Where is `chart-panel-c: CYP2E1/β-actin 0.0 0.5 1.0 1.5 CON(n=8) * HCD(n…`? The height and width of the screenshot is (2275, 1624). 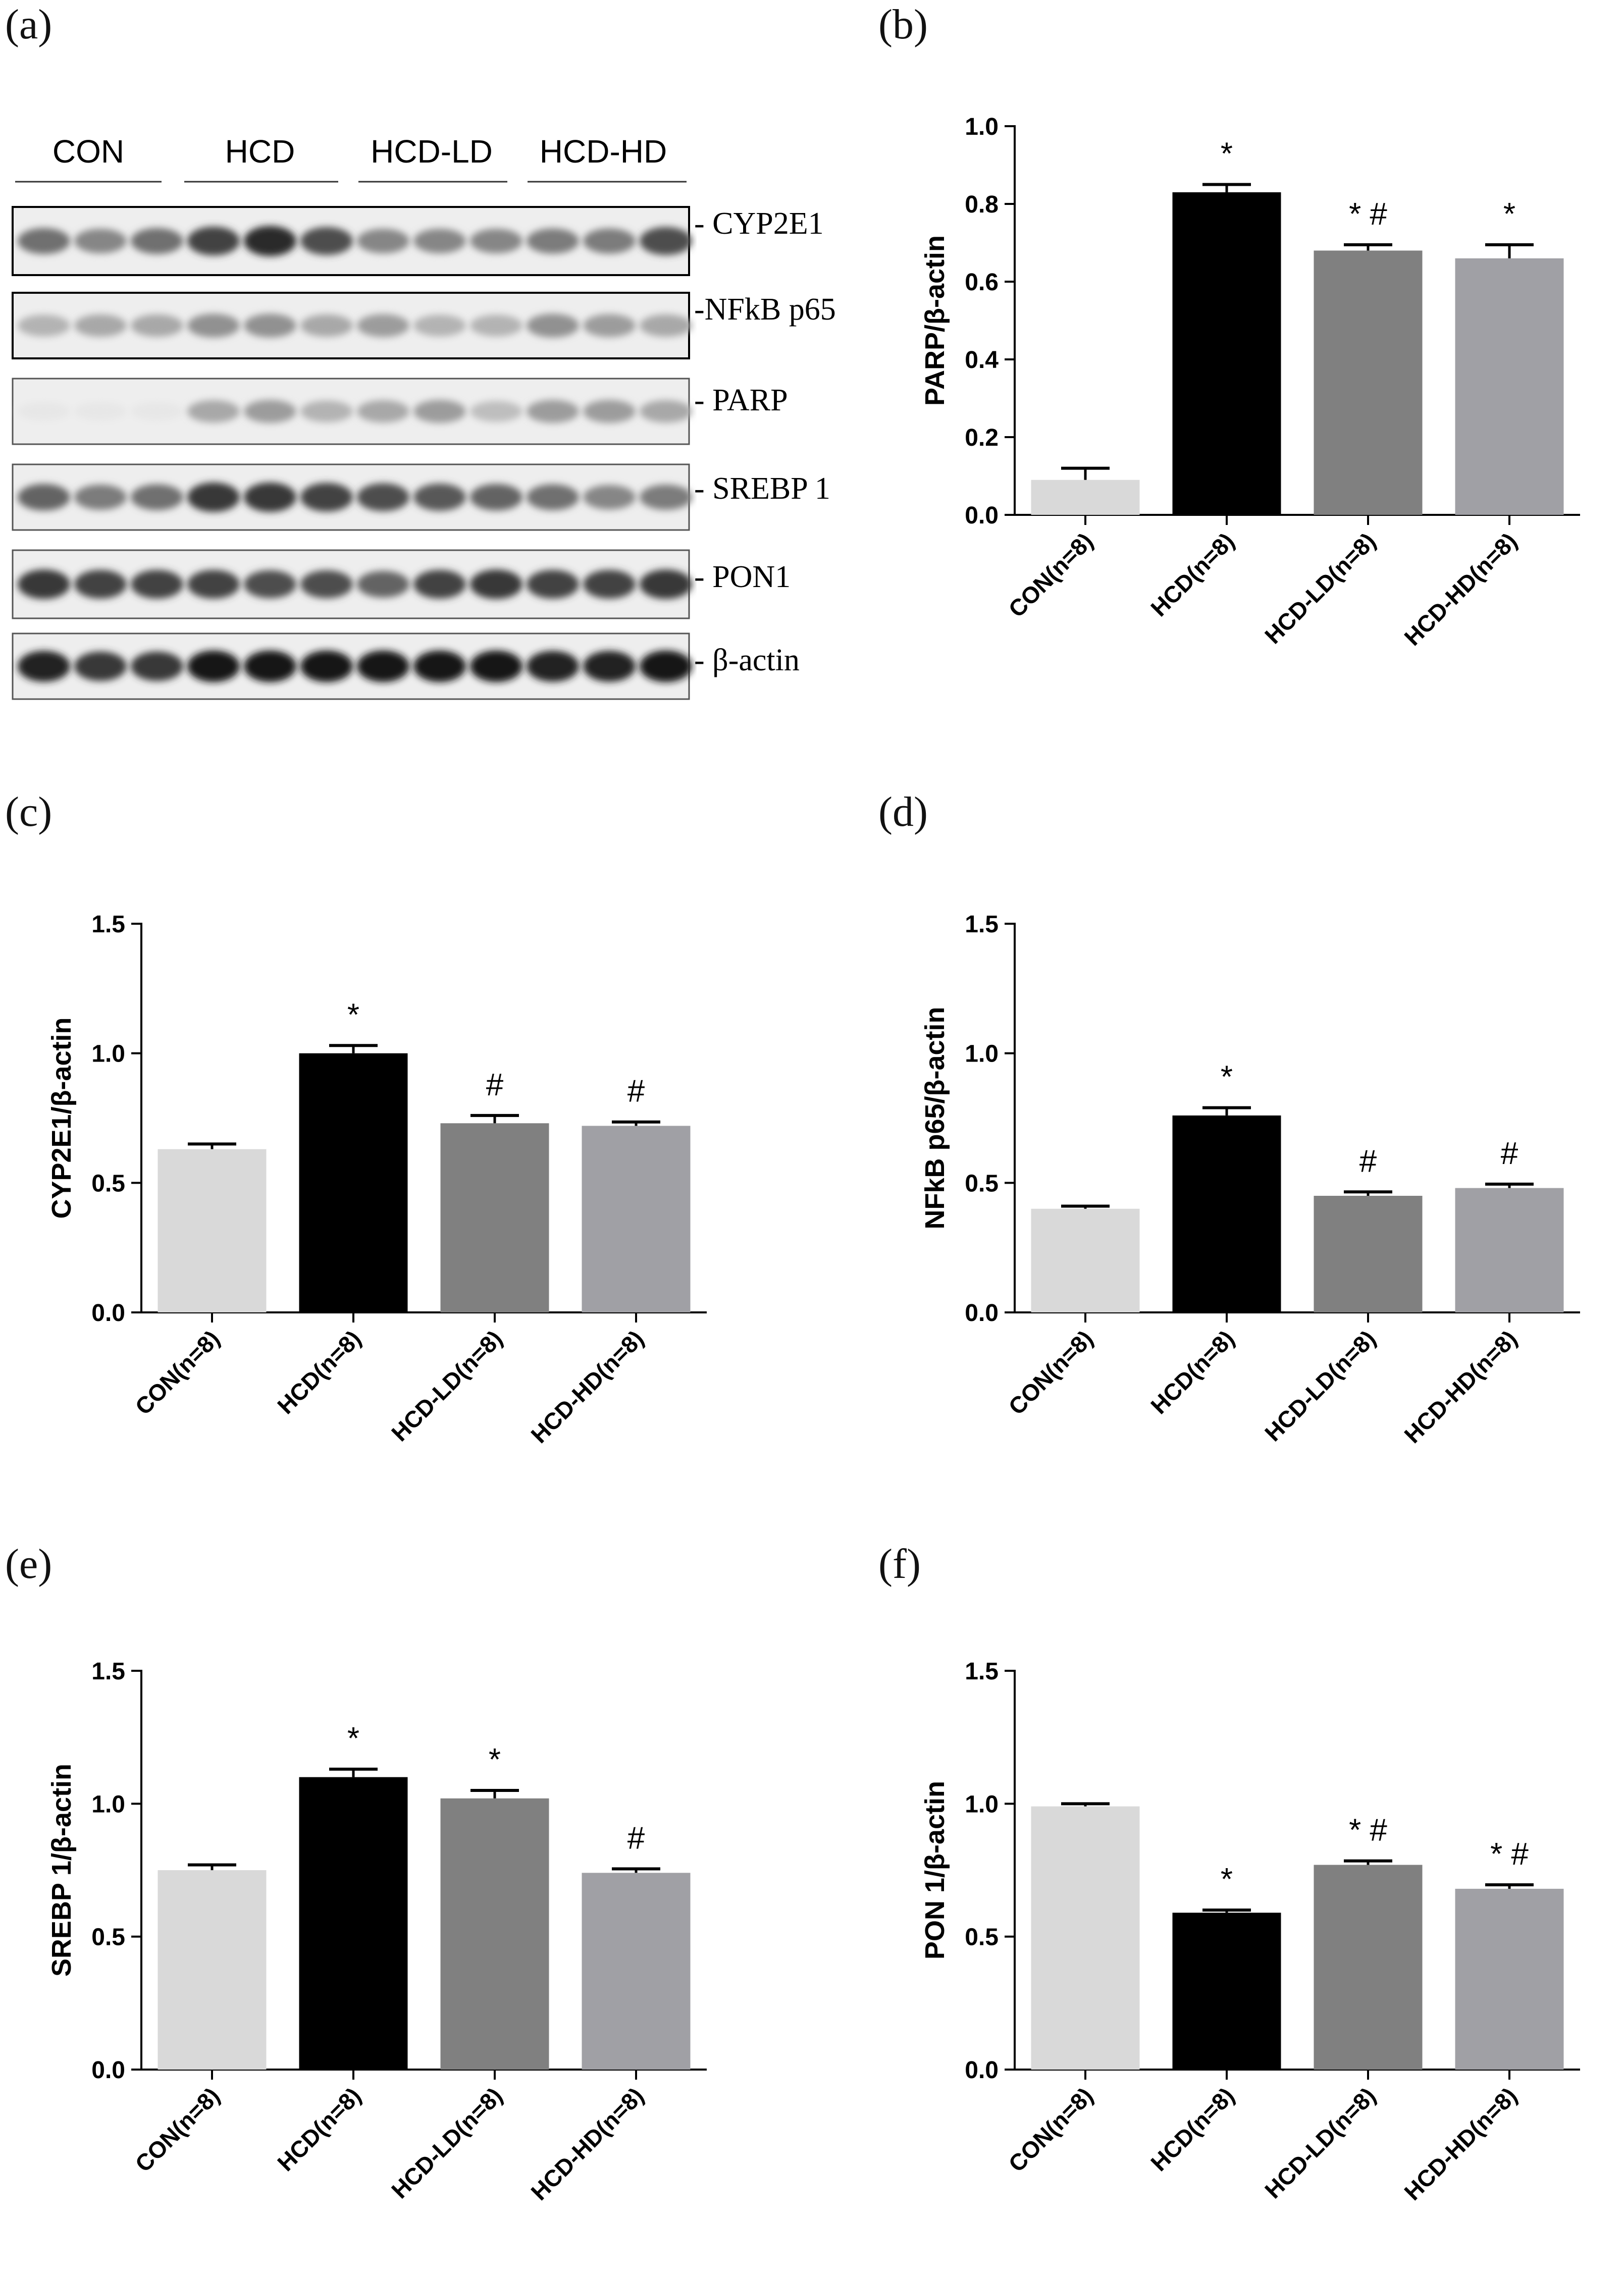 chart-panel-c: CYP2E1/β-actin 0.0 0.5 1.0 1.5 CON(n=8) * HCD(n… is located at coordinates (379, 1217).